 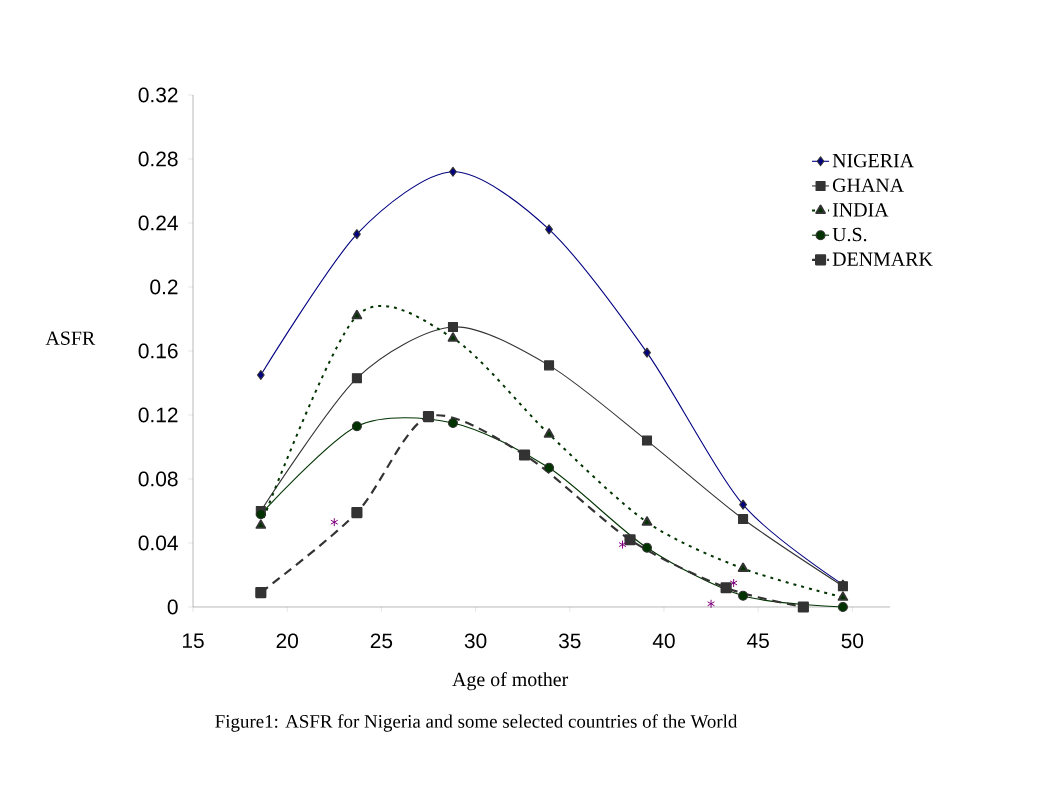 What do you see at coordinates (860, 210) in the screenshot?
I see `legend-label: INDIA` at bounding box center [860, 210].